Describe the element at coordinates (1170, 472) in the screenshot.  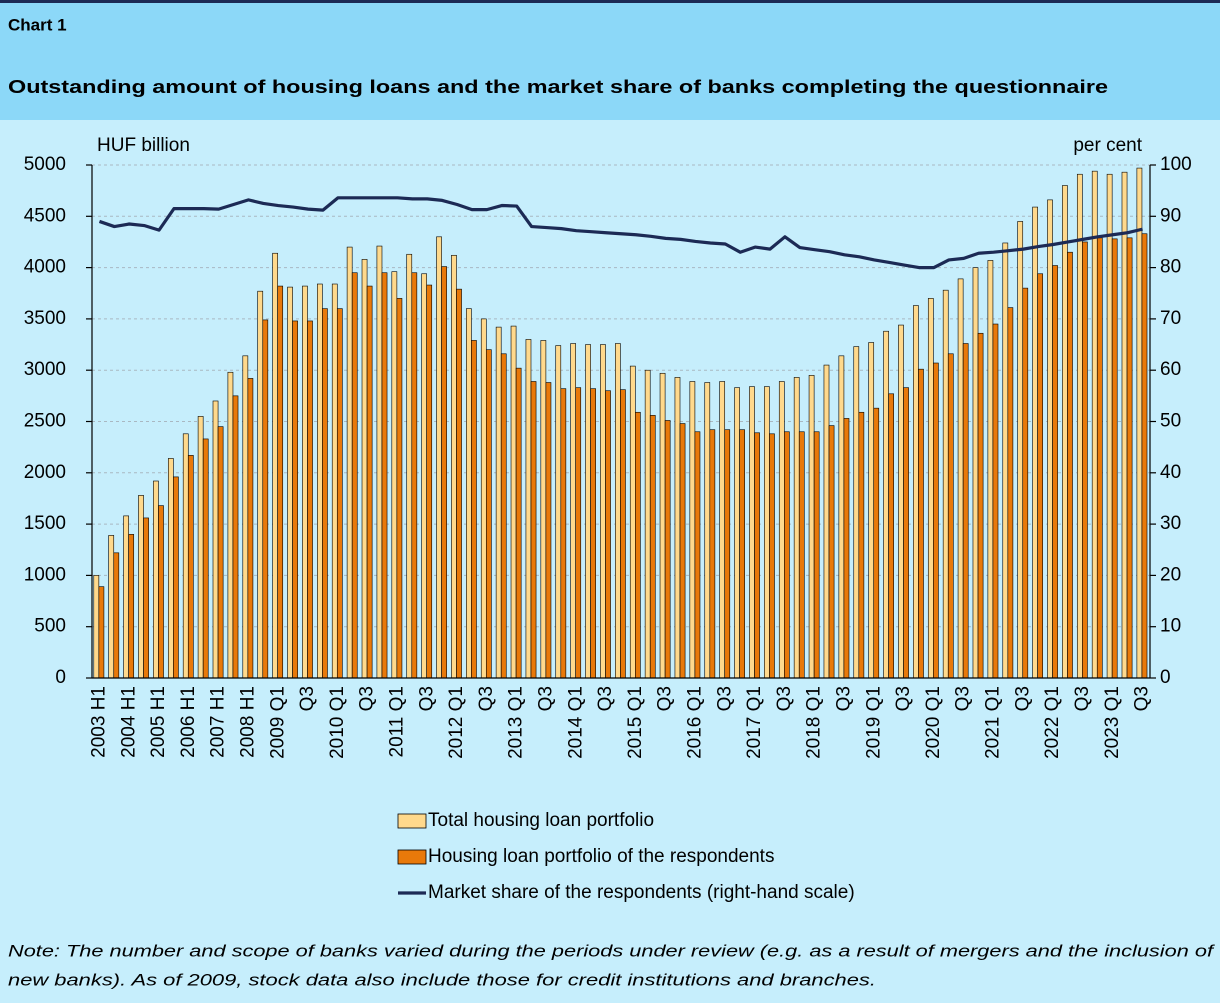
I see `y2-tick-label: 40` at that location.